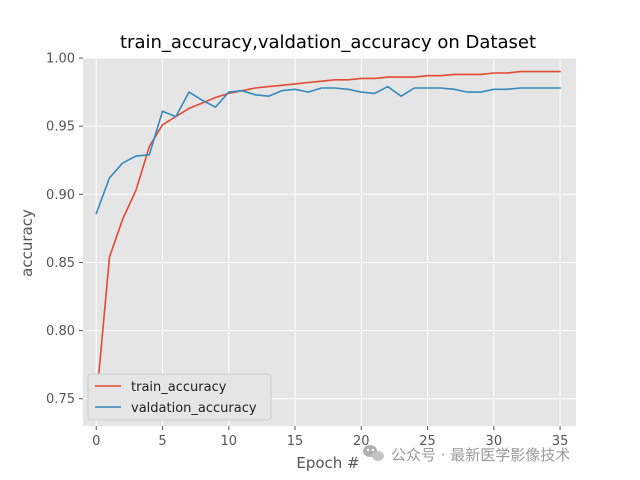 The image size is (640, 480). I want to click on legend-label-valdation-accuracy: valdation_accuracy, so click(194, 408).